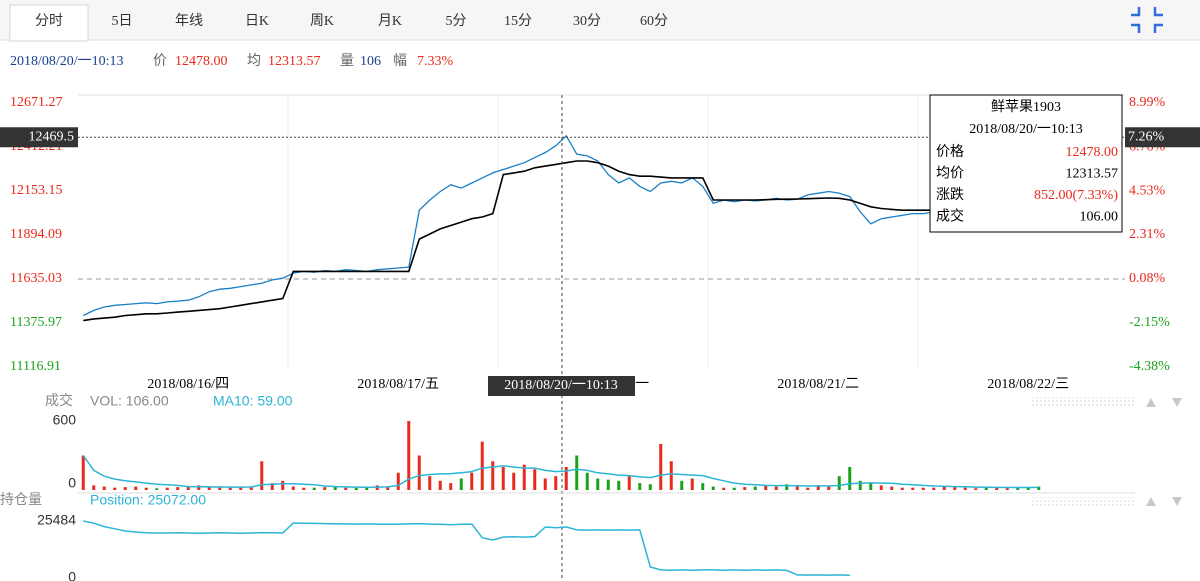 The height and width of the screenshot is (581, 1200). I want to click on y2-tick-label: 8.99%, so click(1147, 102).